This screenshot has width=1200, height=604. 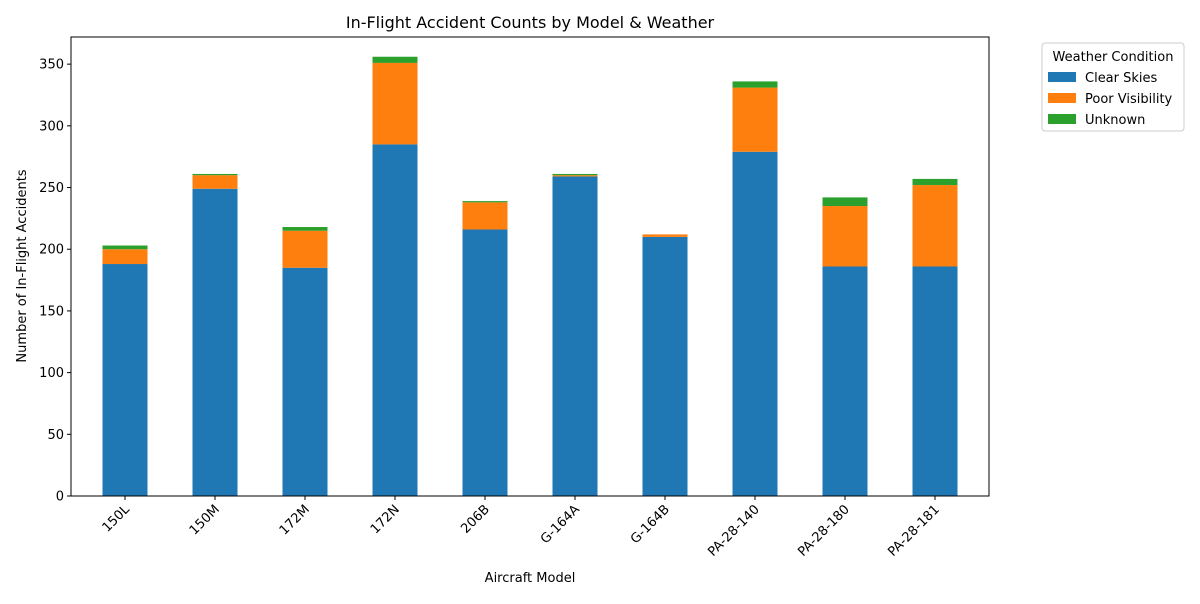 What do you see at coordinates (665, 235) in the screenshot?
I see `bar-G-164B-poor-visibility` at bounding box center [665, 235].